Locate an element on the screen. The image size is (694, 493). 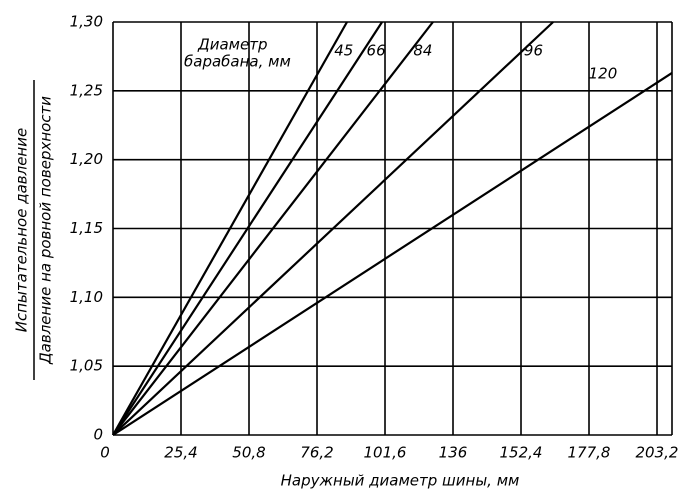
annotation: барабана, мм is located at coordinates (237, 62).